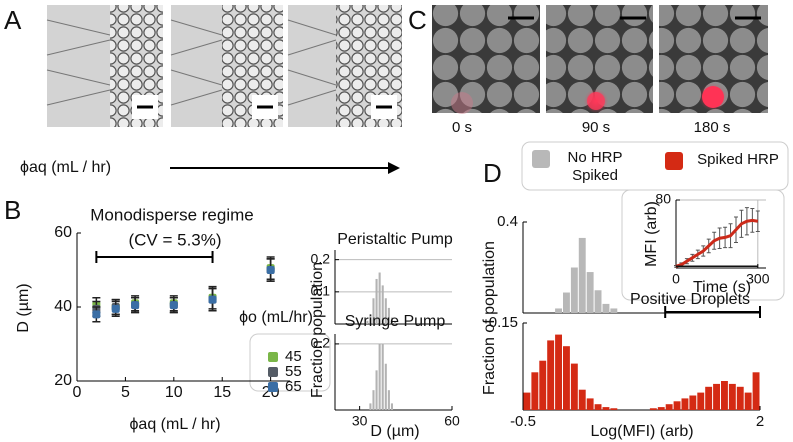 This screenshot has width=793, height=442. I want to click on legend-label: 45, so click(293, 356).